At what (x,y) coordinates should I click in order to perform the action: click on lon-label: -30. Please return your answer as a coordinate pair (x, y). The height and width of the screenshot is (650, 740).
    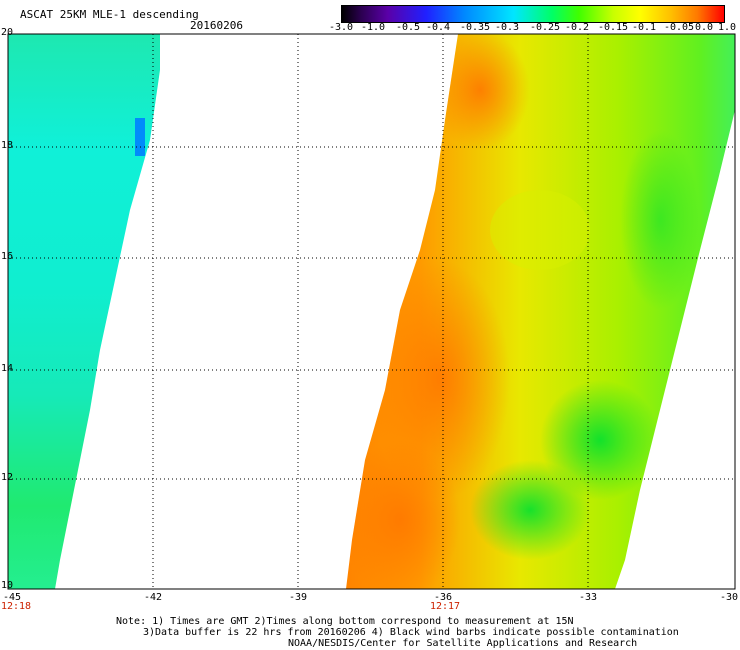
    Looking at the image, I should click on (729, 597).